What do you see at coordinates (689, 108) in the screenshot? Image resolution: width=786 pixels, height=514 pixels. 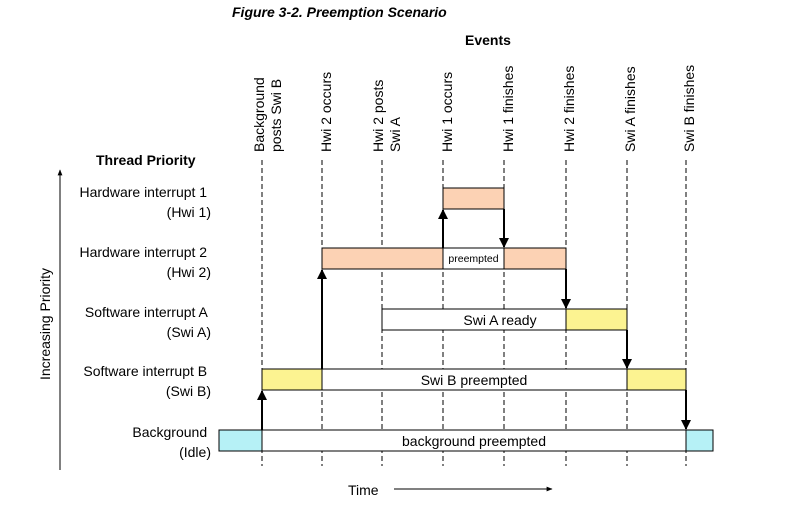 I see `event-label-swi-b-finishes: Swi B finishes` at bounding box center [689, 108].